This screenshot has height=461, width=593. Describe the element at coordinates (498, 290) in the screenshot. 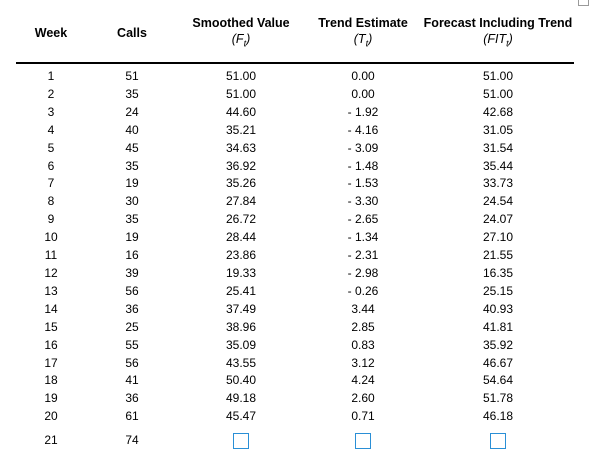

I see `cell-forecast: 25.15` at that location.